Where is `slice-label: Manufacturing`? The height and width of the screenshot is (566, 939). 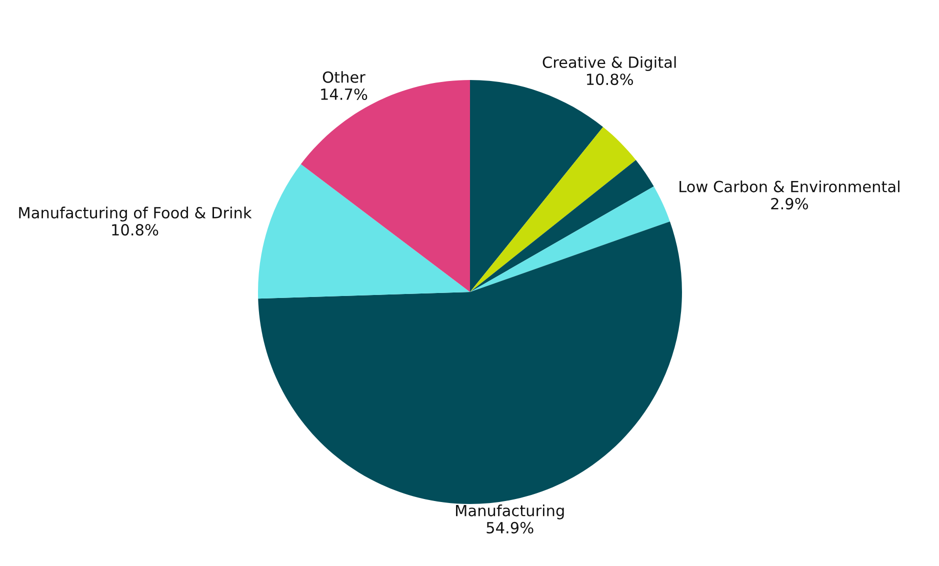
slice-label: Manufacturing is located at coordinates (510, 512).